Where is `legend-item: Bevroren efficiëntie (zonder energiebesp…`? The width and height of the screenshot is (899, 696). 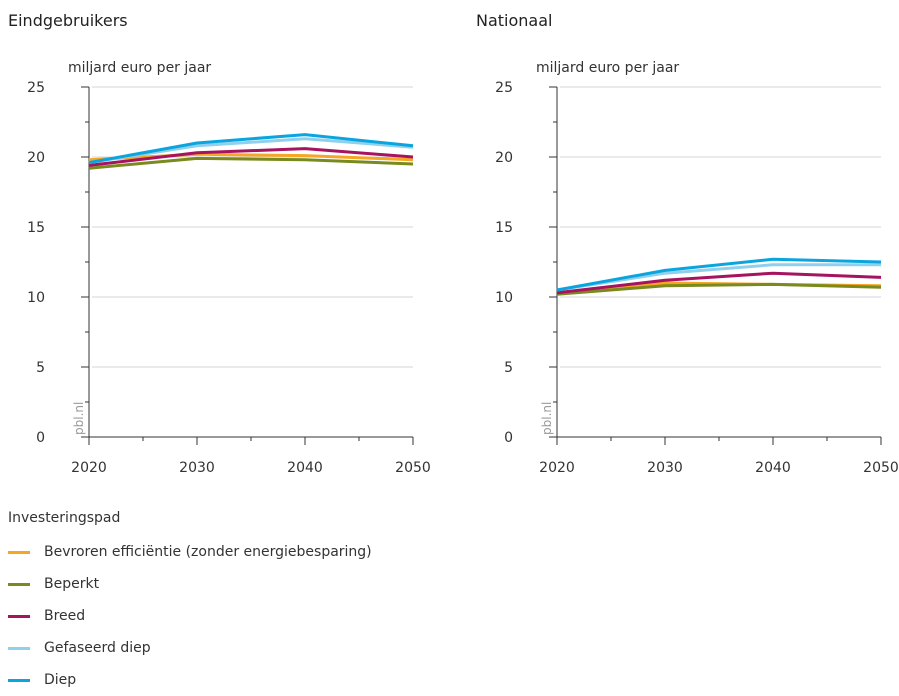 legend-item: Bevroren efficiëntie (zonder energiebesp… is located at coordinates (190, 552).